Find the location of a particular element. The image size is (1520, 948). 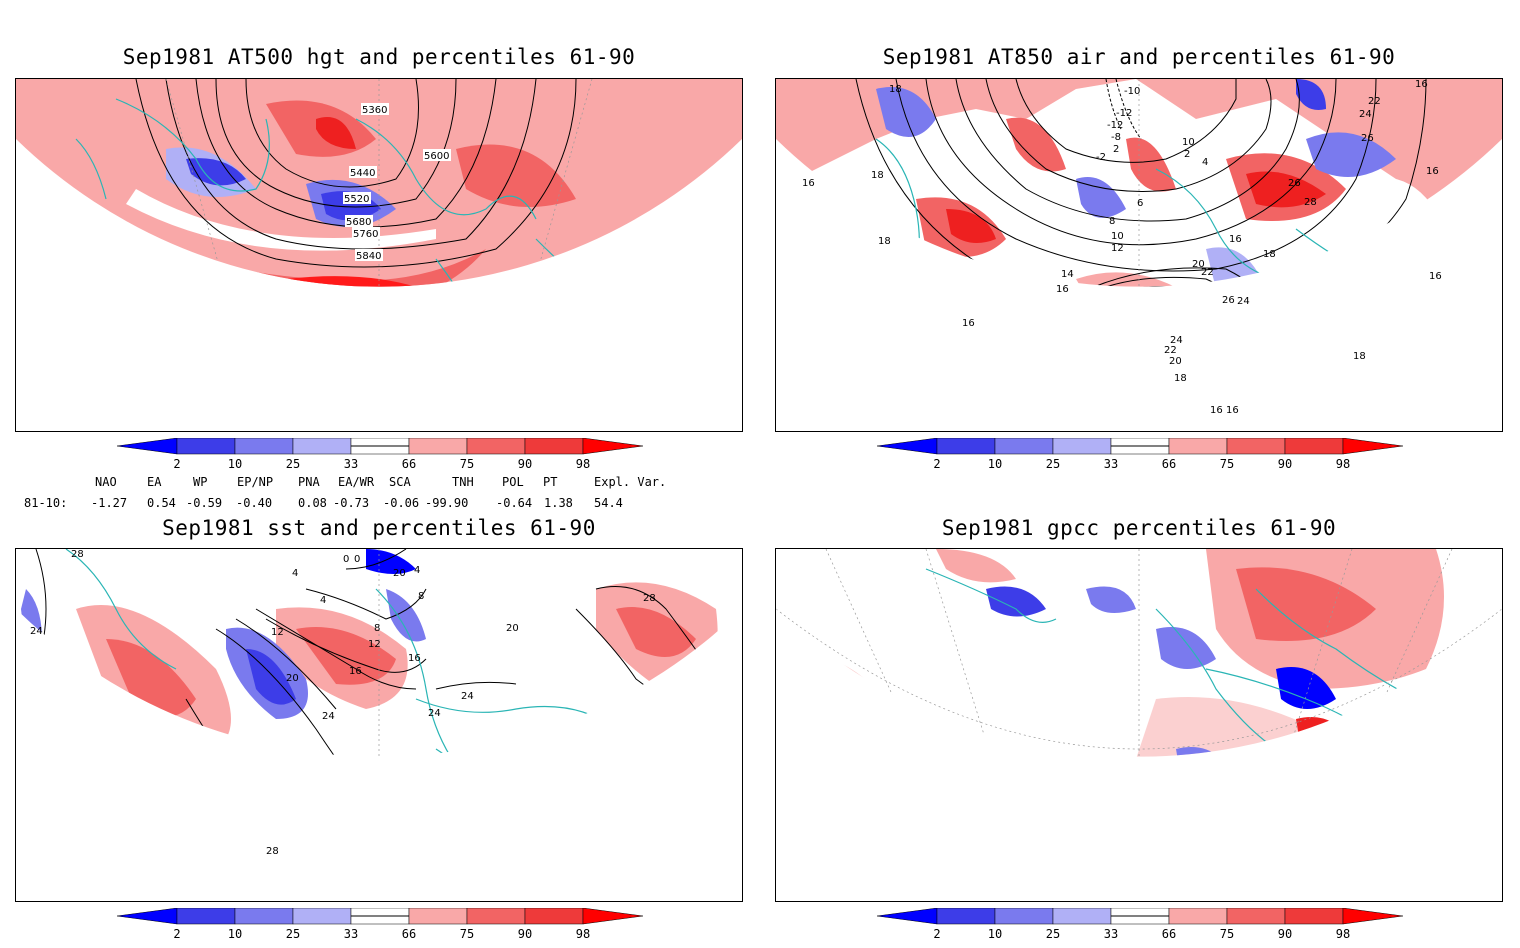

index-name: WP is located at coordinates (200, 482).